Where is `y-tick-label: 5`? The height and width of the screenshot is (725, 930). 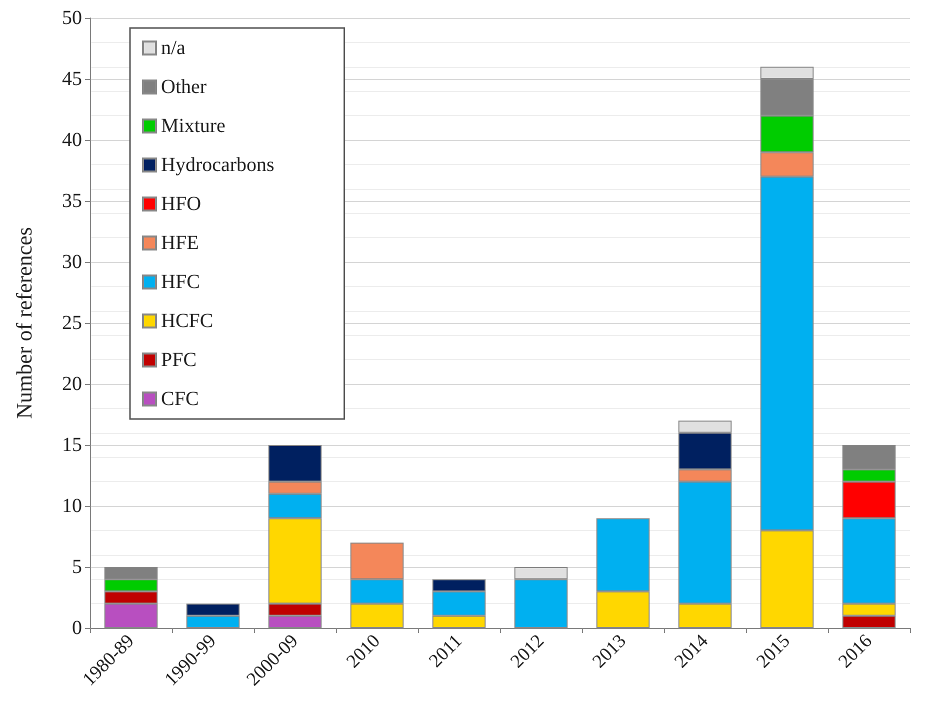 y-tick-label: 5 is located at coordinates (77, 567).